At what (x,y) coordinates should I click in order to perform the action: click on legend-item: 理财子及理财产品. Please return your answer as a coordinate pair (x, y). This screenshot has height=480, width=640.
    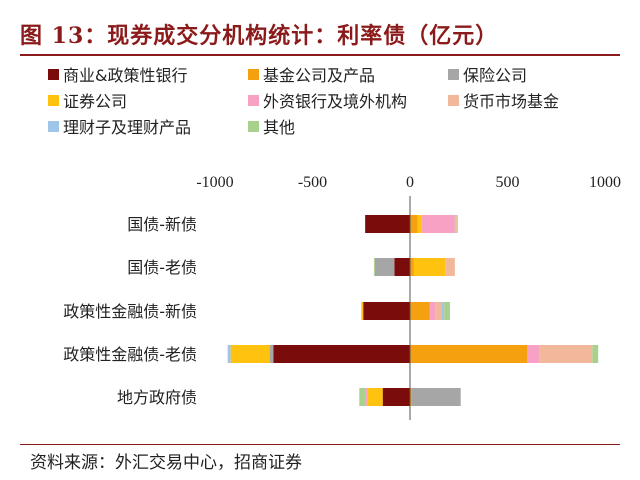
    Looking at the image, I should click on (119, 126).